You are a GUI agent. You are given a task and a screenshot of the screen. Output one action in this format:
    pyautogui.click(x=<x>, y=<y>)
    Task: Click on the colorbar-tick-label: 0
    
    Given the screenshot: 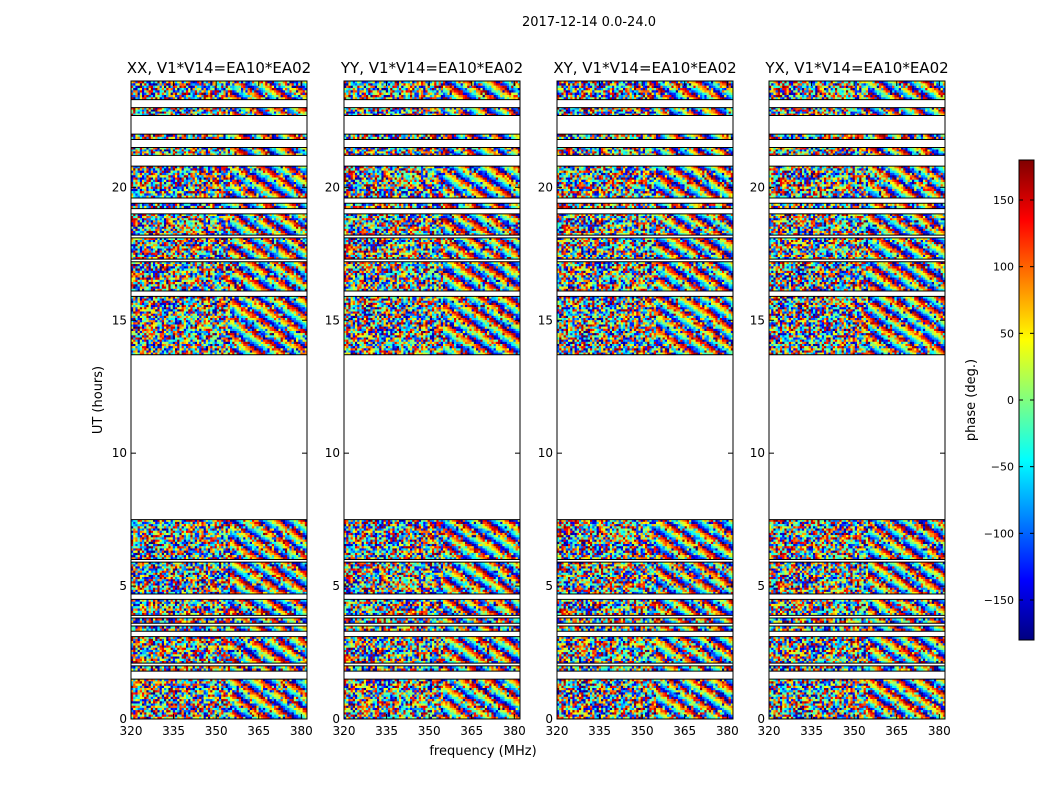 What is the action you would take?
    pyautogui.click(x=1010, y=400)
    